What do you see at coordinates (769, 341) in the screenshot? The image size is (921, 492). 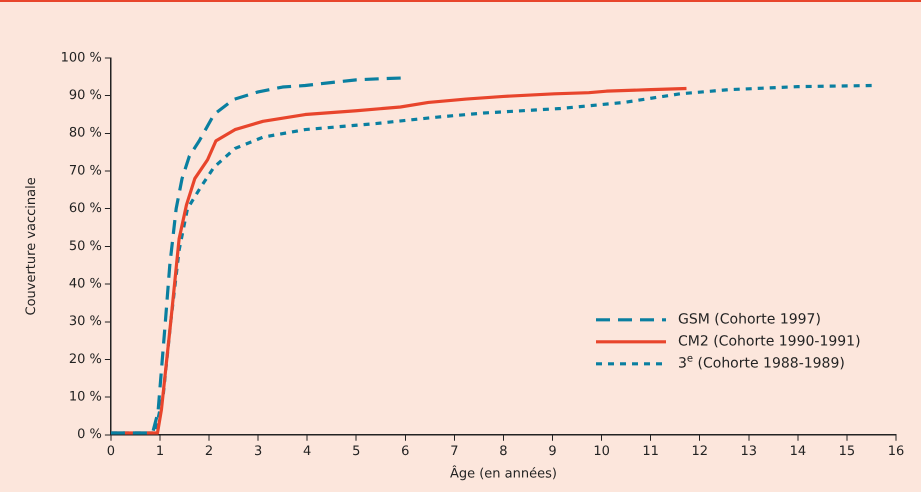 I see `legend-label: CM2 (Cohorte 1990-1991)` at bounding box center [769, 341].